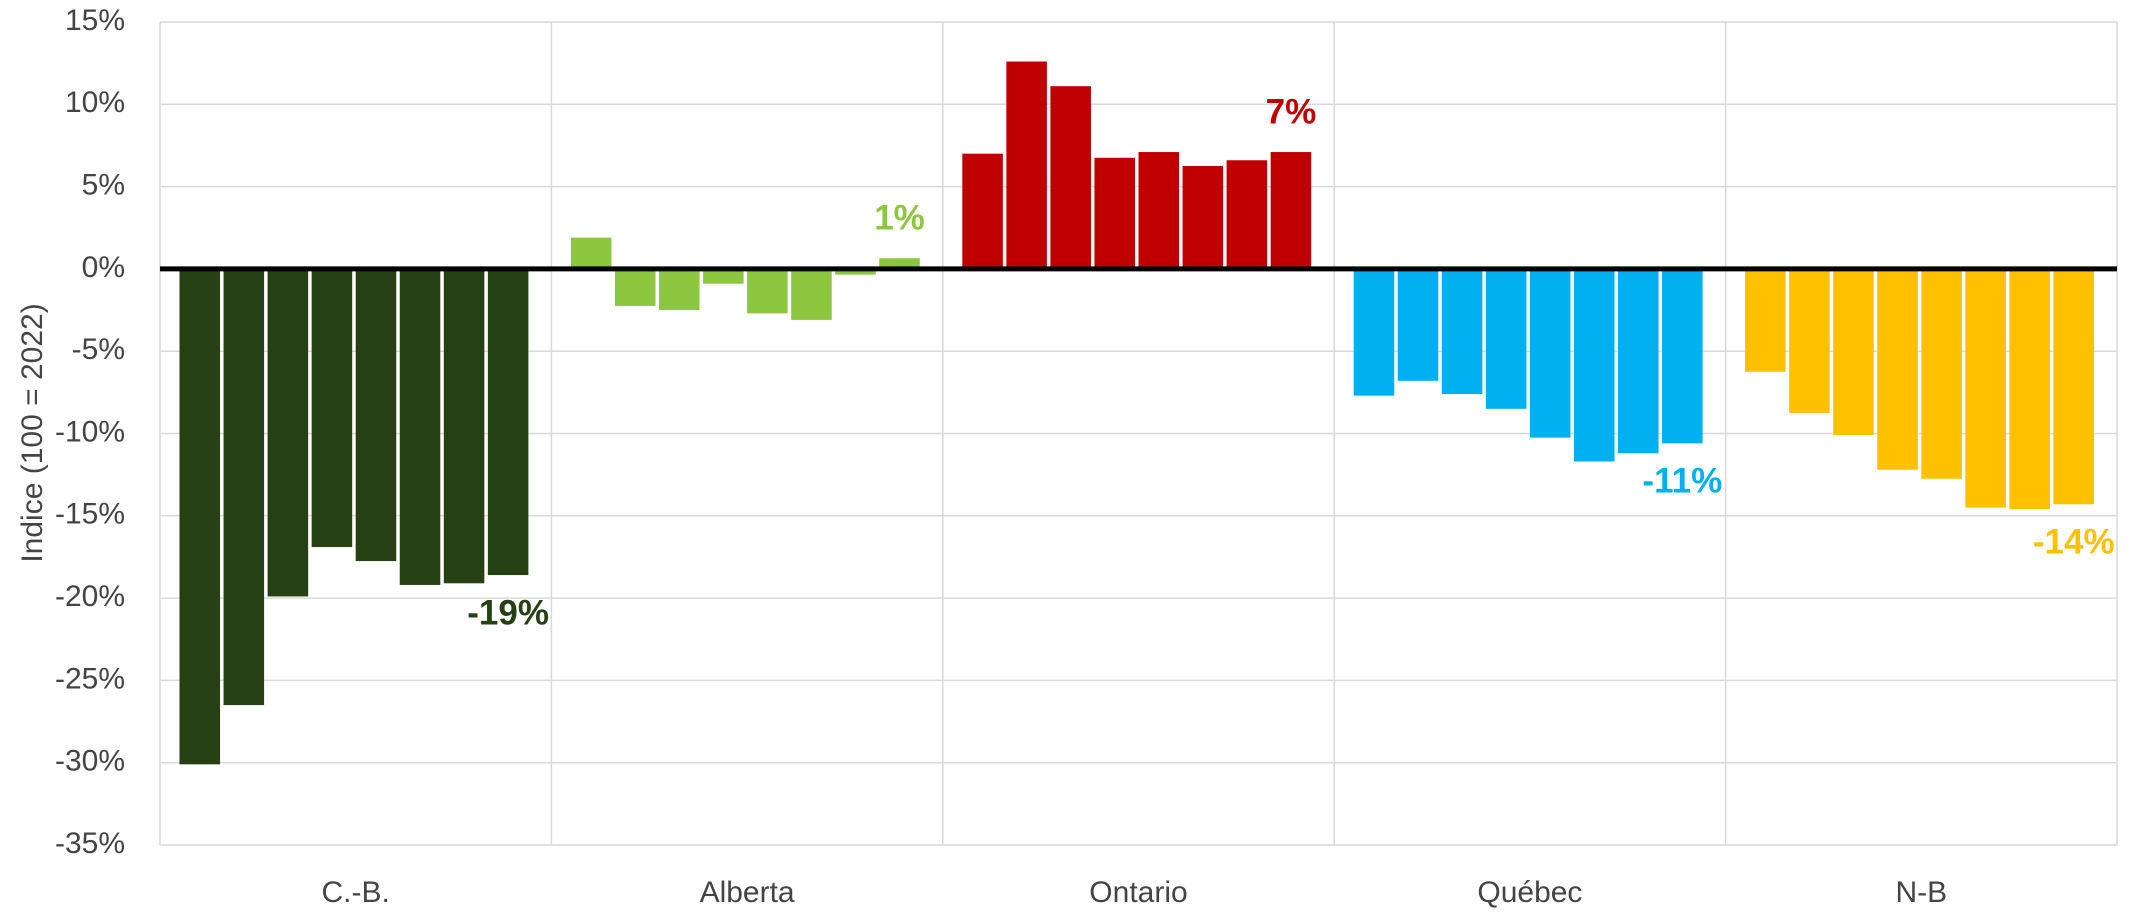 The image size is (2134, 913). Describe the element at coordinates (1682, 481) in the screenshot. I see `data-label: -11%` at that location.